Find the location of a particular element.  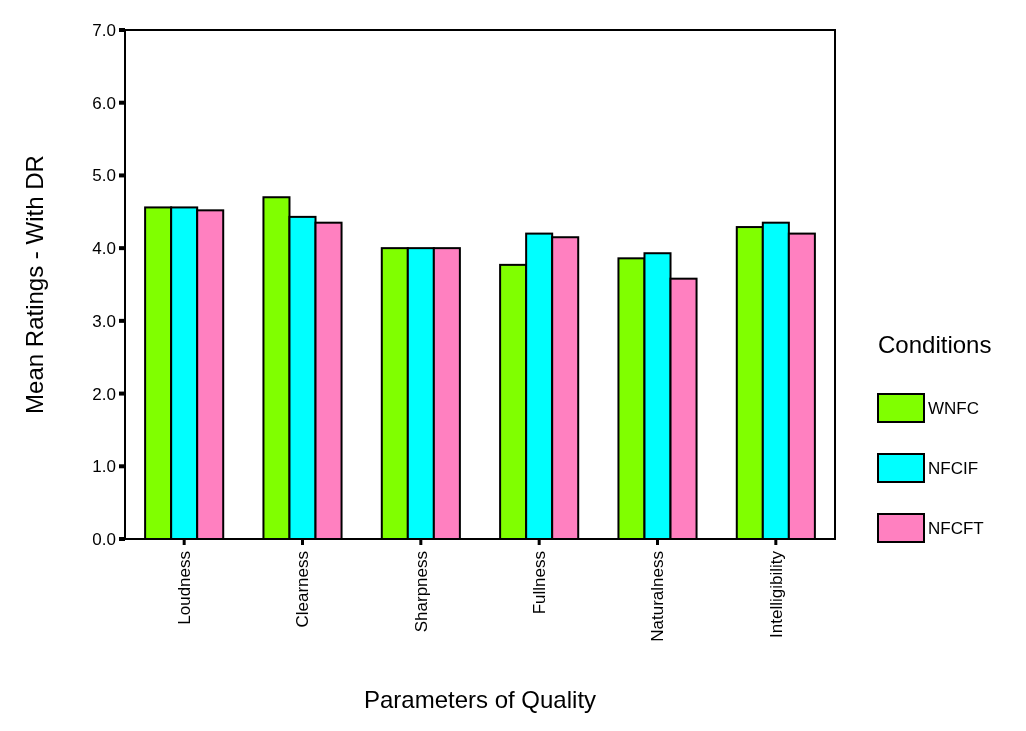

y-tick-label: 1.0 is located at coordinates (104, 467).